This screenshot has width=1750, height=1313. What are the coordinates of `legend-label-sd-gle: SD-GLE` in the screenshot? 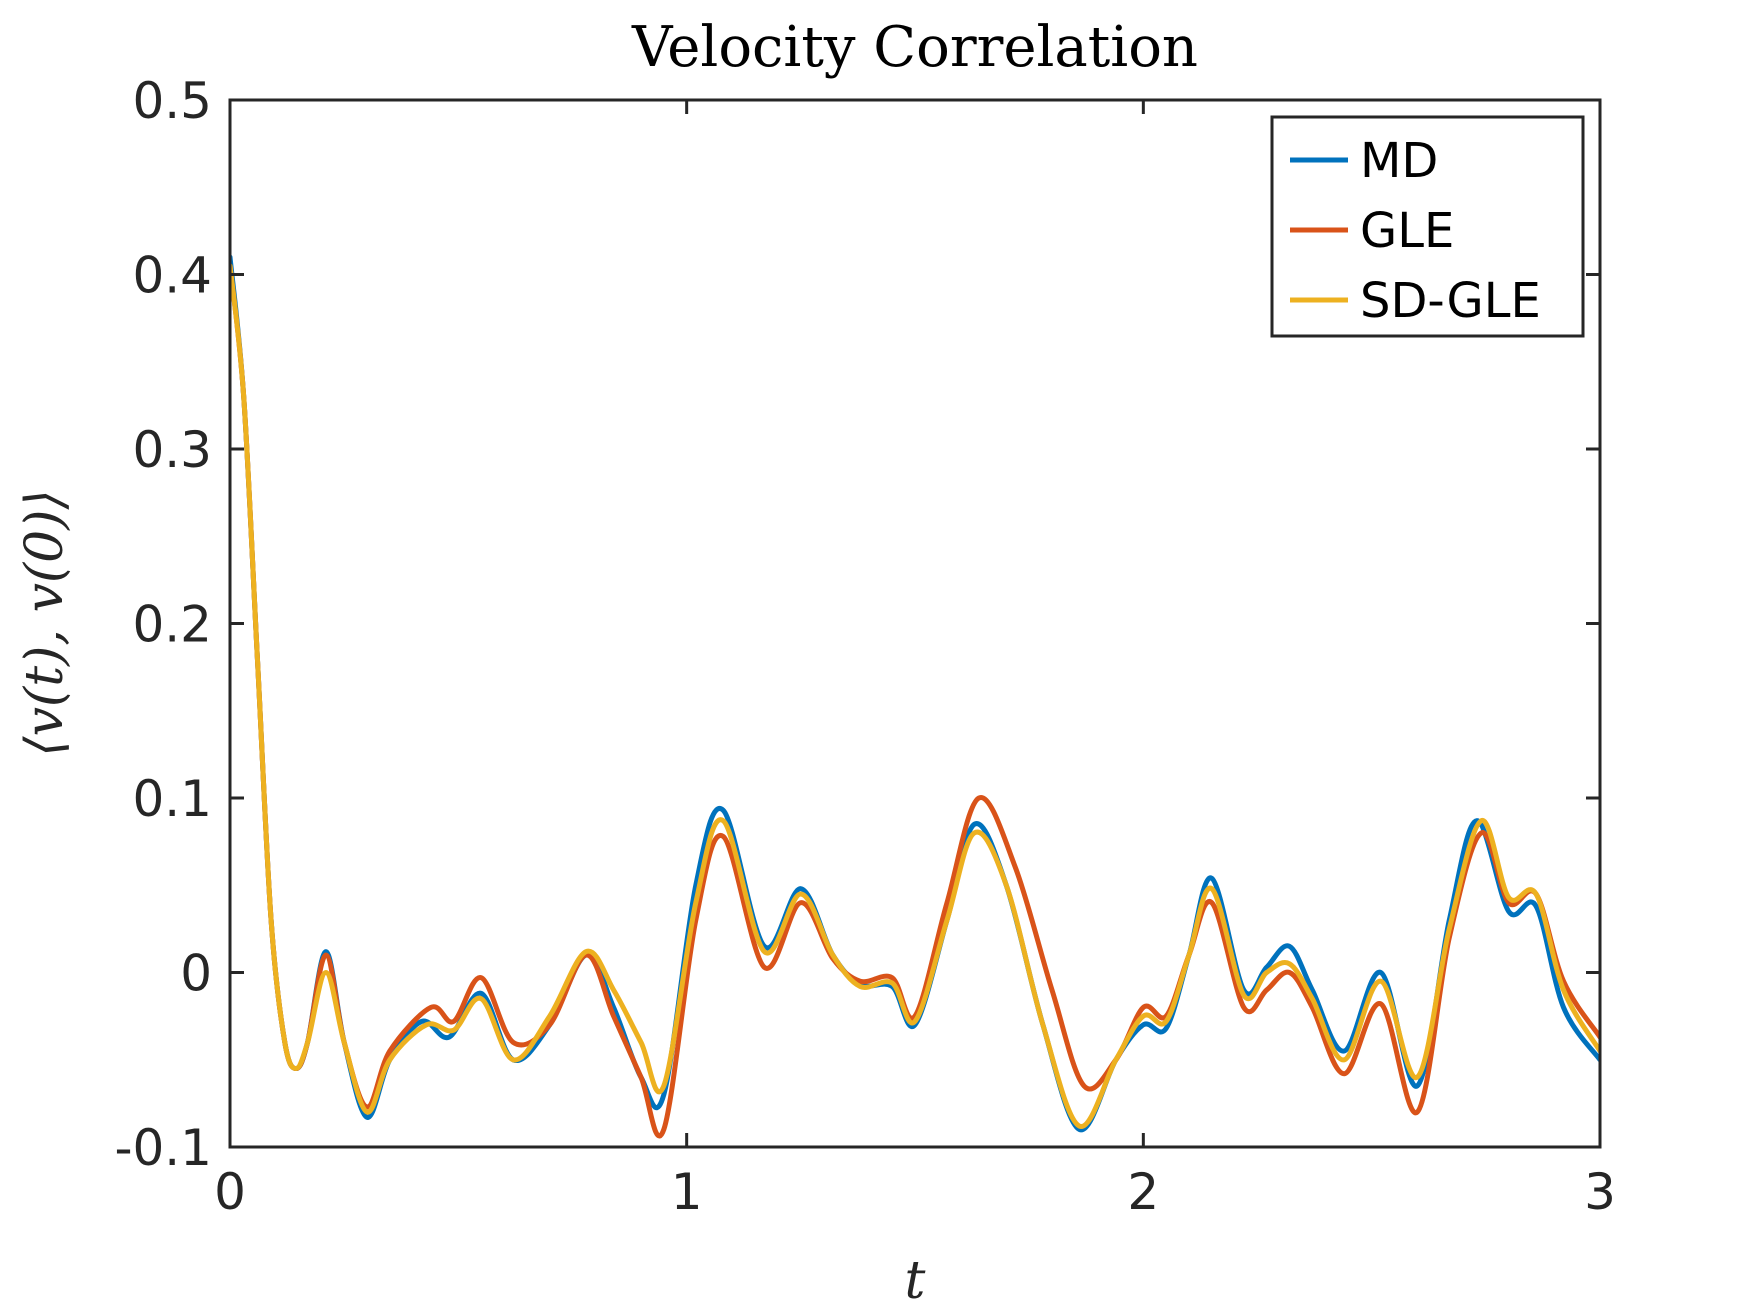 It's located at (1450, 301).